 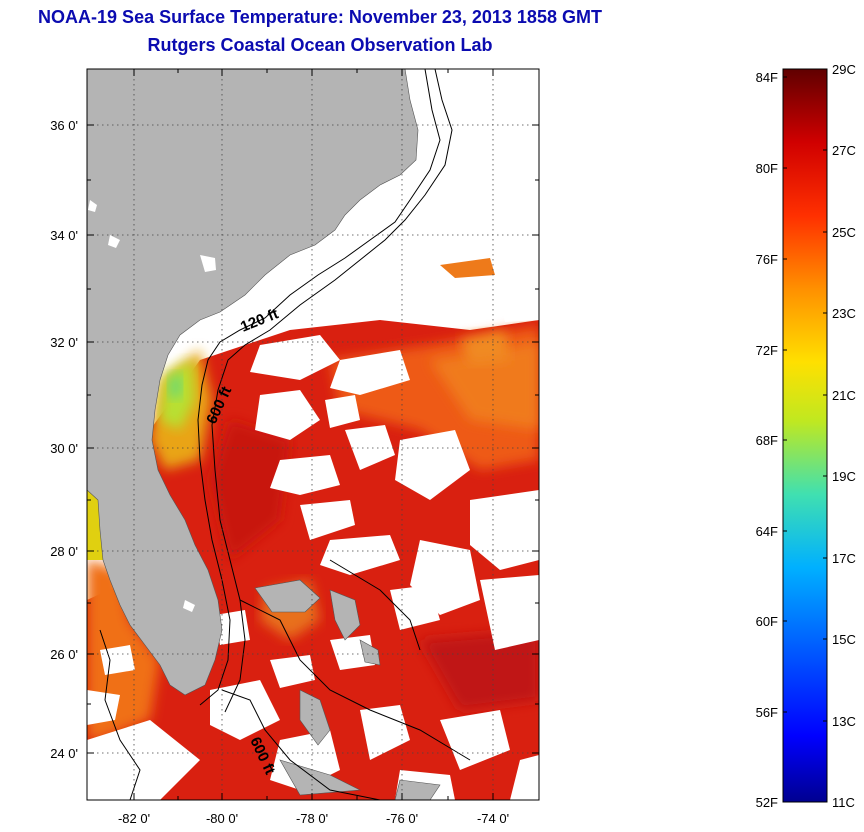 I want to click on lat-tick-label: 32 0', so click(x=64, y=342).